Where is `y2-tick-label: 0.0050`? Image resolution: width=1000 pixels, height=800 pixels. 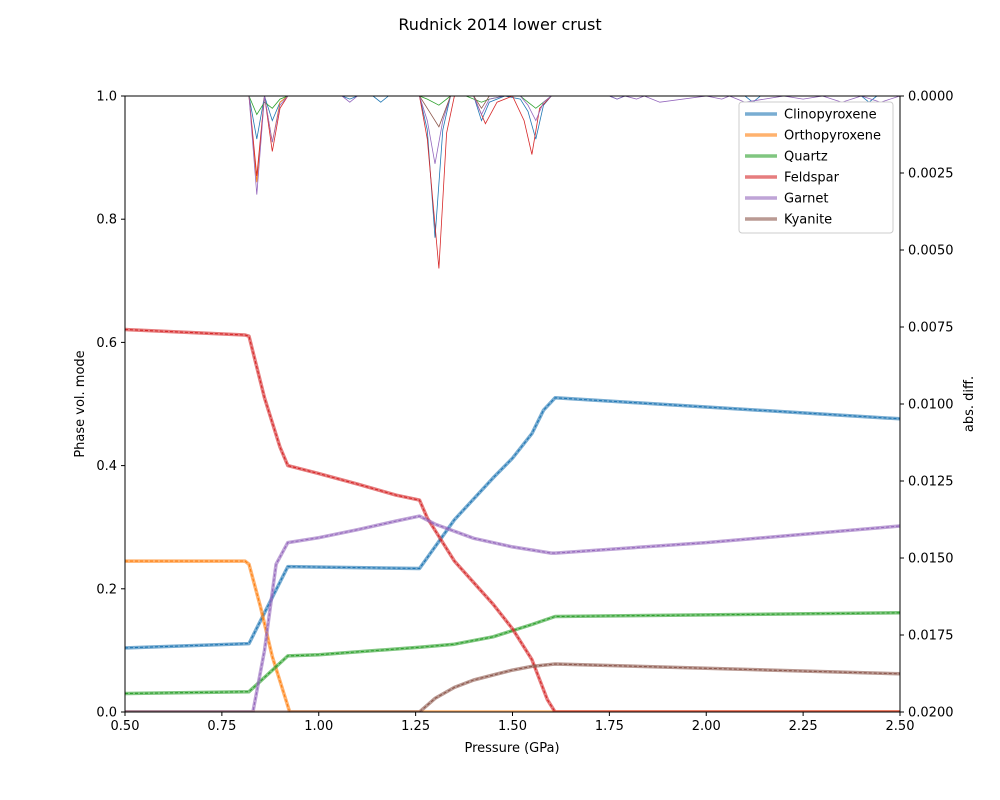 y2-tick-label: 0.0050 is located at coordinates (931, 251).